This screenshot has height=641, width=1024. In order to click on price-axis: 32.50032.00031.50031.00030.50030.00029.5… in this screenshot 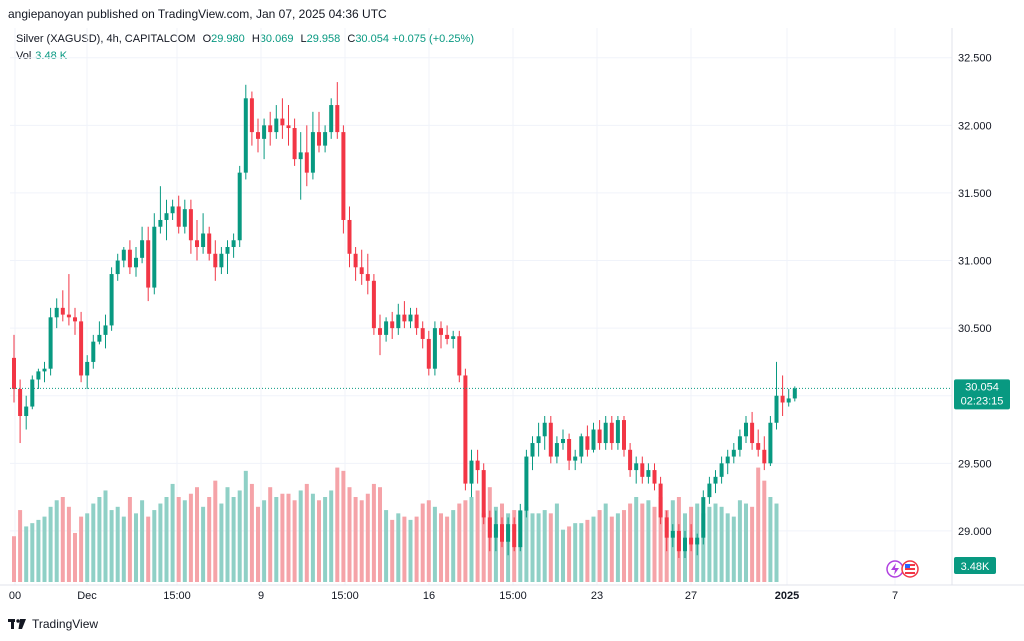, I will do `click(975, 295)`.